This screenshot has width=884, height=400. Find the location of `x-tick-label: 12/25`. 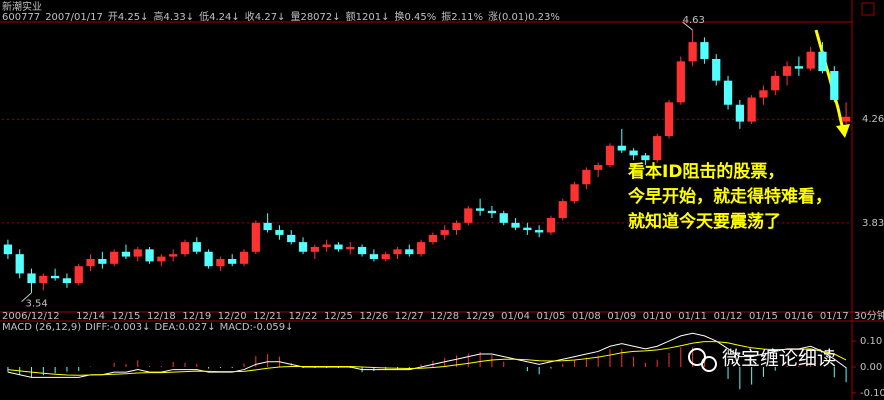

x-tick-label: 12/25 is located at coordinates (338, 316).